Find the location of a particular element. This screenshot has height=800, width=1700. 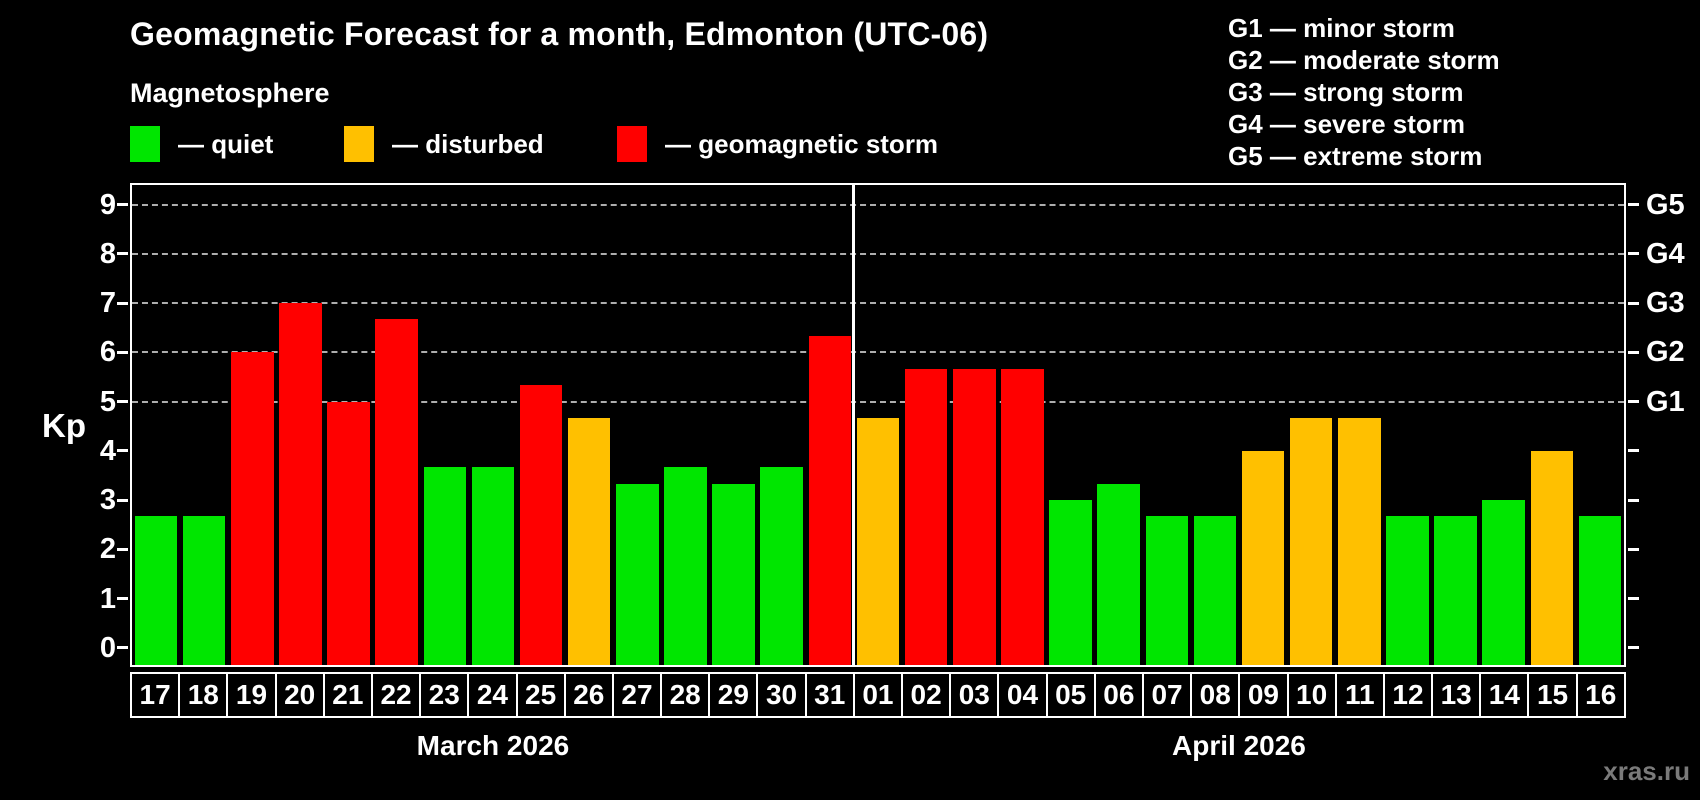

month-label-1: April 2026 is located at coordinates (1239, 745).